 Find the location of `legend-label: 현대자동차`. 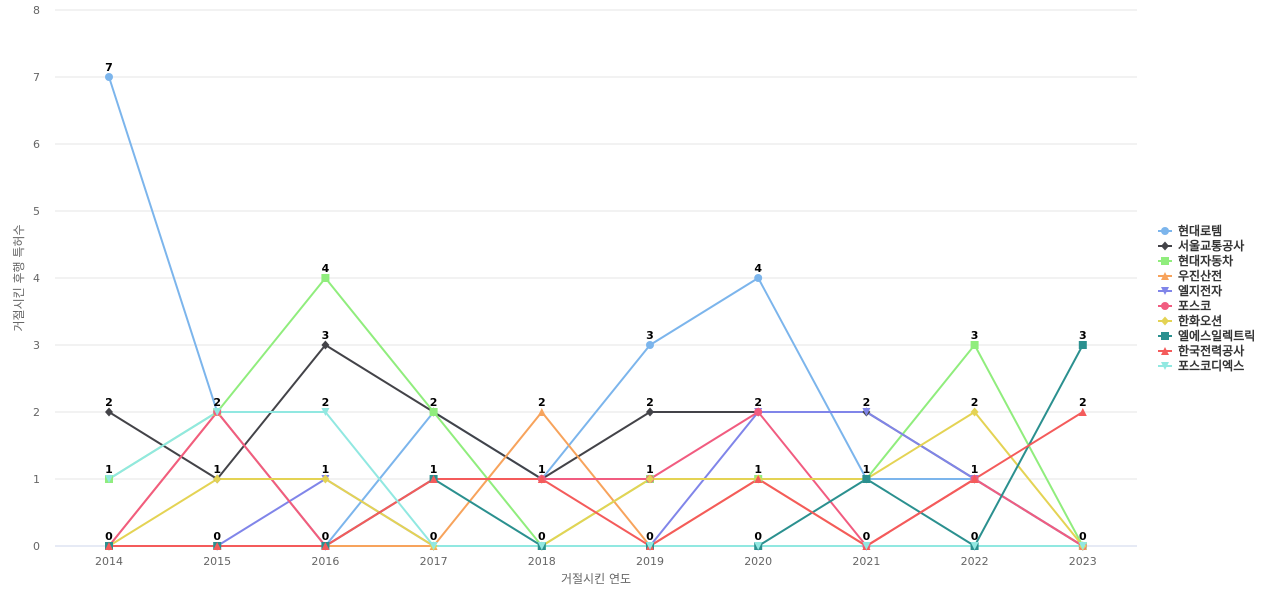

legend-label: 현대자동차 is located at coordinates (1205, 260).